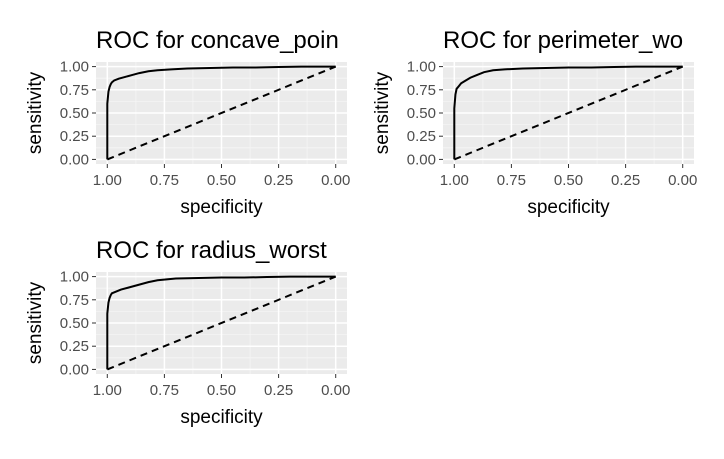 This screenshot has width=724, height=459. I want to click on chart-title: ROC for concave_poin, so click(217, 40).